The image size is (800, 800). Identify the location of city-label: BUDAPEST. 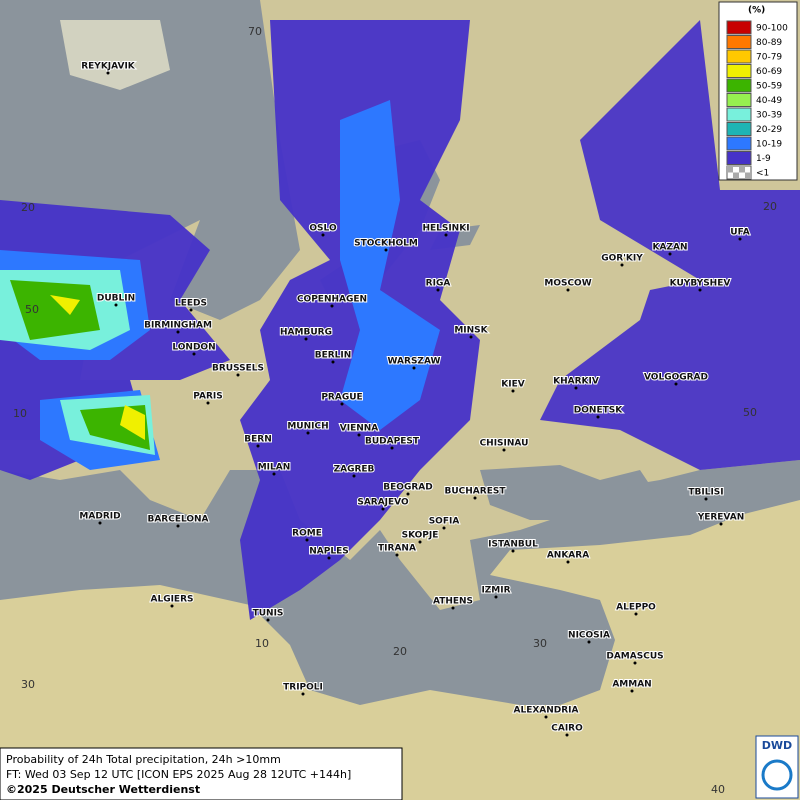
(392, 442).